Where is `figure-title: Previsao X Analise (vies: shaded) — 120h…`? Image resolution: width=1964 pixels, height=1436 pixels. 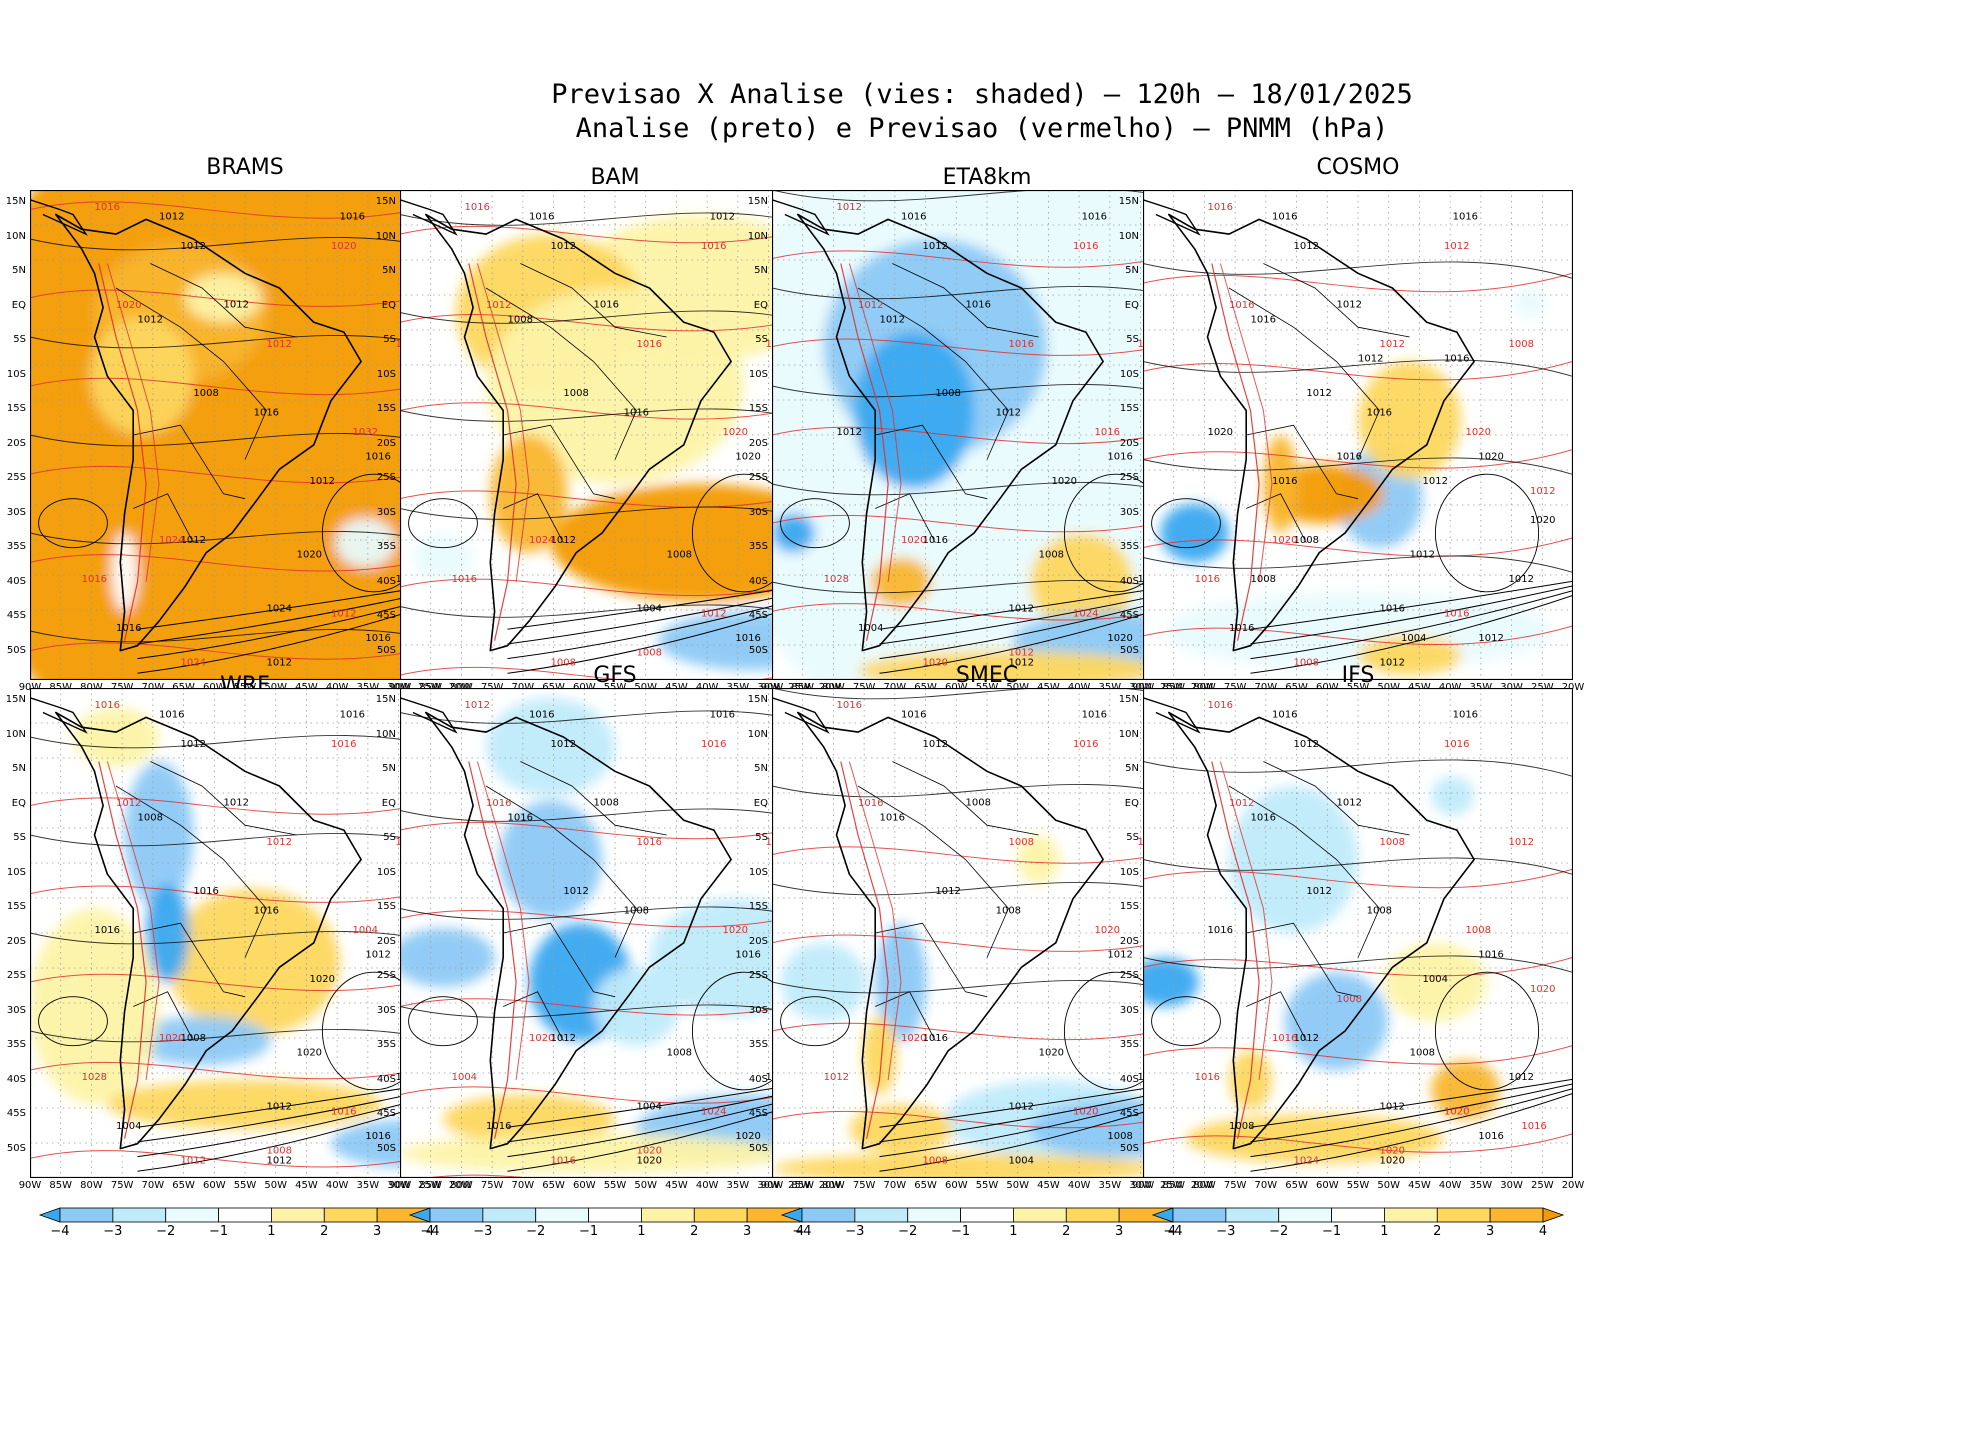
figure-title: Previsao X Analise (vies: shaded) — 120h… is located at coordinates (982, 112).